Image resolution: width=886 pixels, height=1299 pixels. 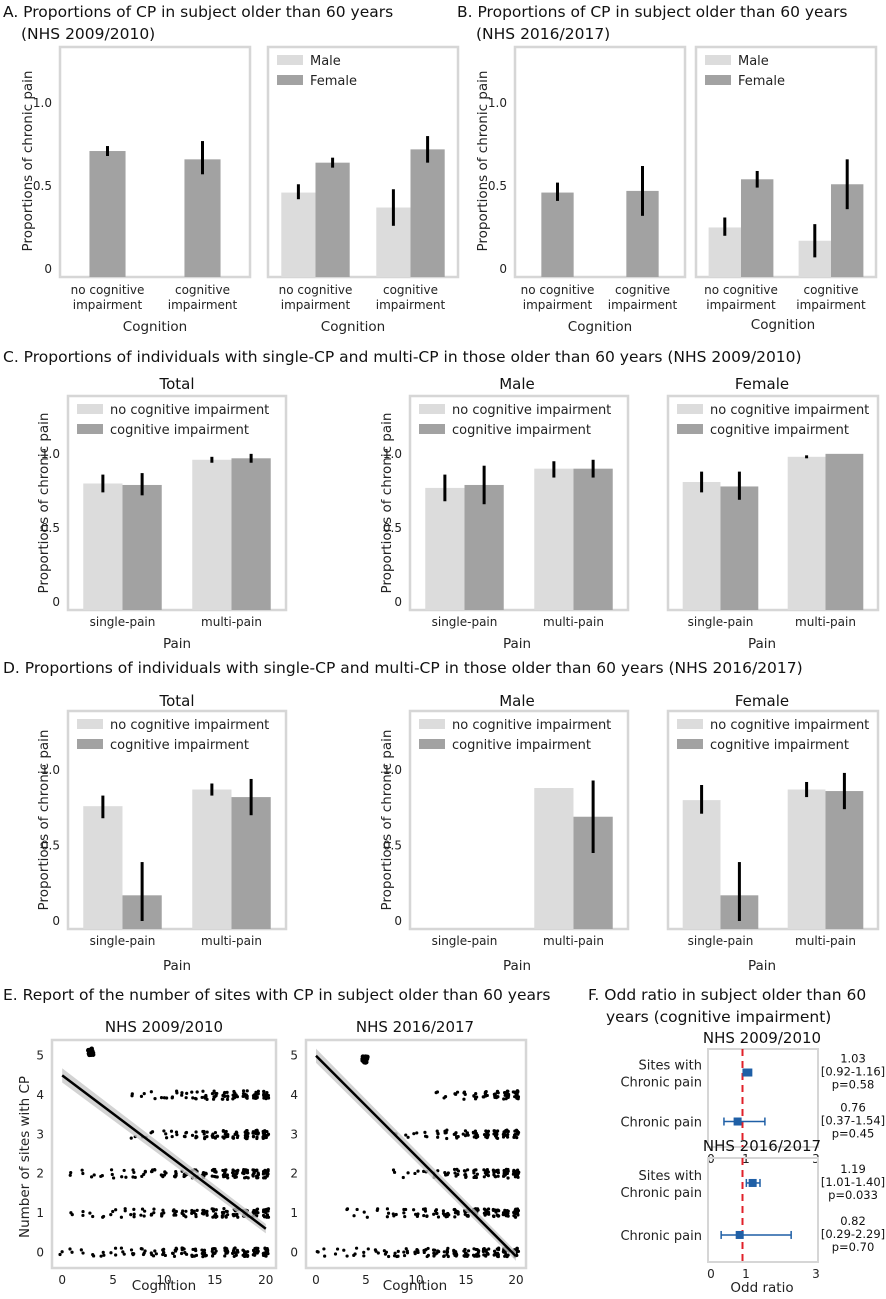 What do you see at coordinates (42, 186) in the screenshot?
I see `y-tick-label: 0.5` at bounding box center [42, 186].